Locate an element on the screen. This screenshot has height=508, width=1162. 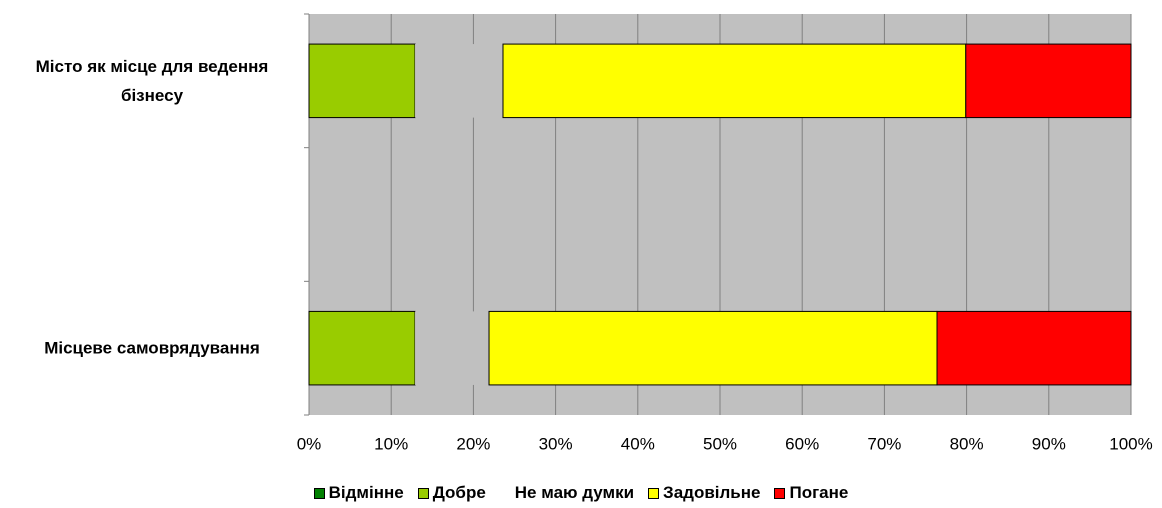
x-tick-label: 40% is located at coordinates (638, 443).